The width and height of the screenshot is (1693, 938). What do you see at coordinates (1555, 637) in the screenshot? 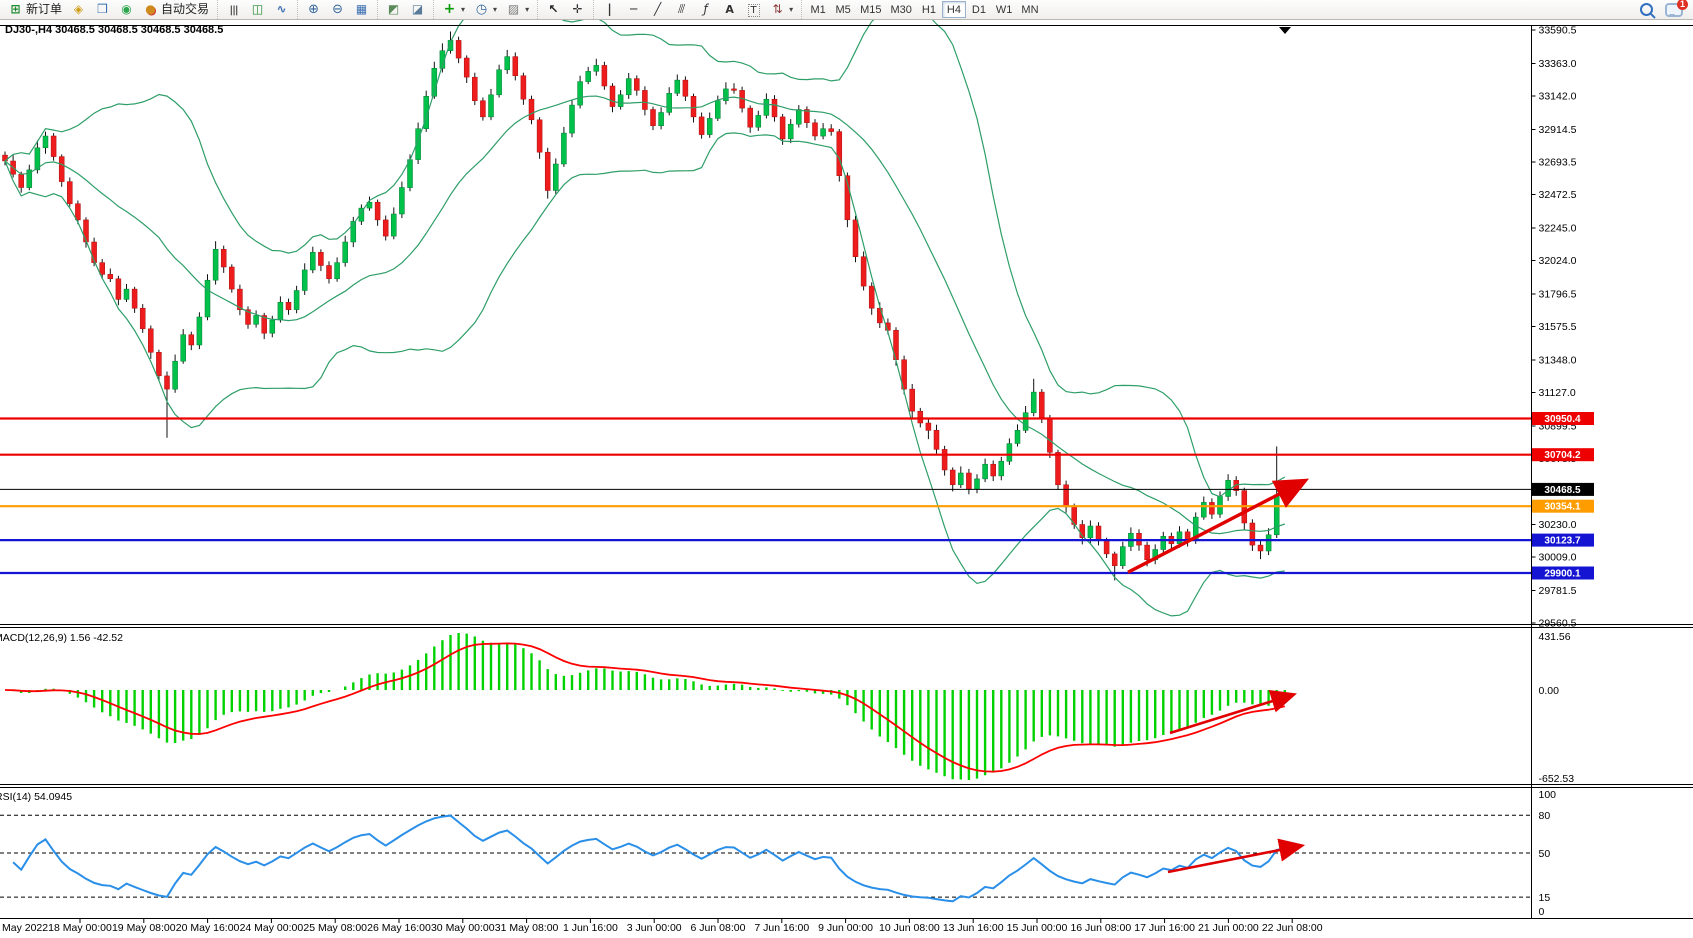
I see `macd-axis-label: 431.56` at bounding box center [1555, 637].